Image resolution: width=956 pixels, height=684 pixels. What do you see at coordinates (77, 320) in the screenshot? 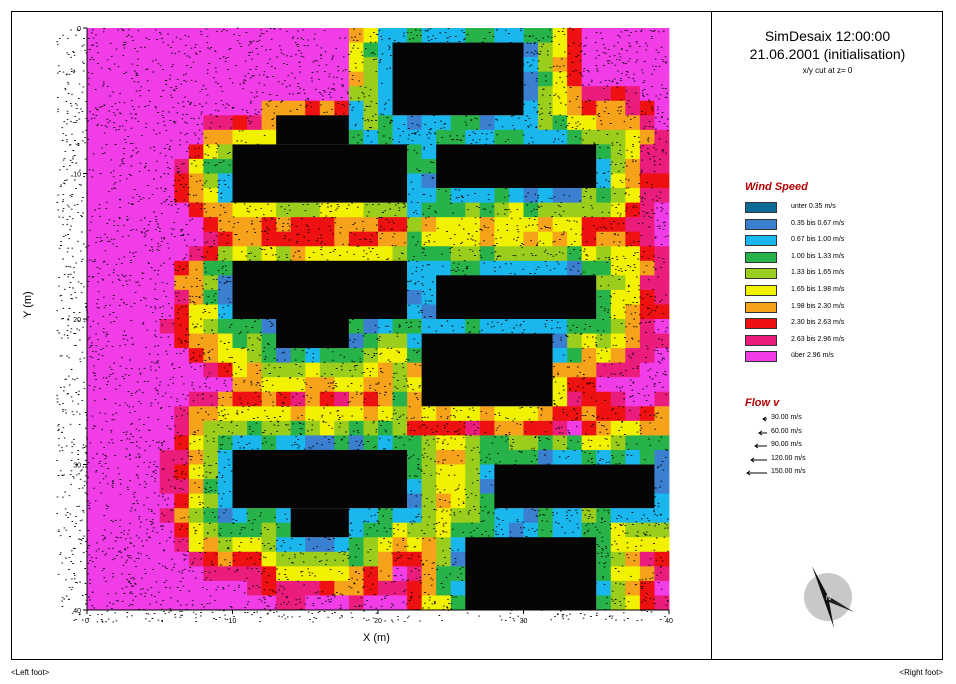
I see `y-tick-label: 20` at bounding box center [77, 320].